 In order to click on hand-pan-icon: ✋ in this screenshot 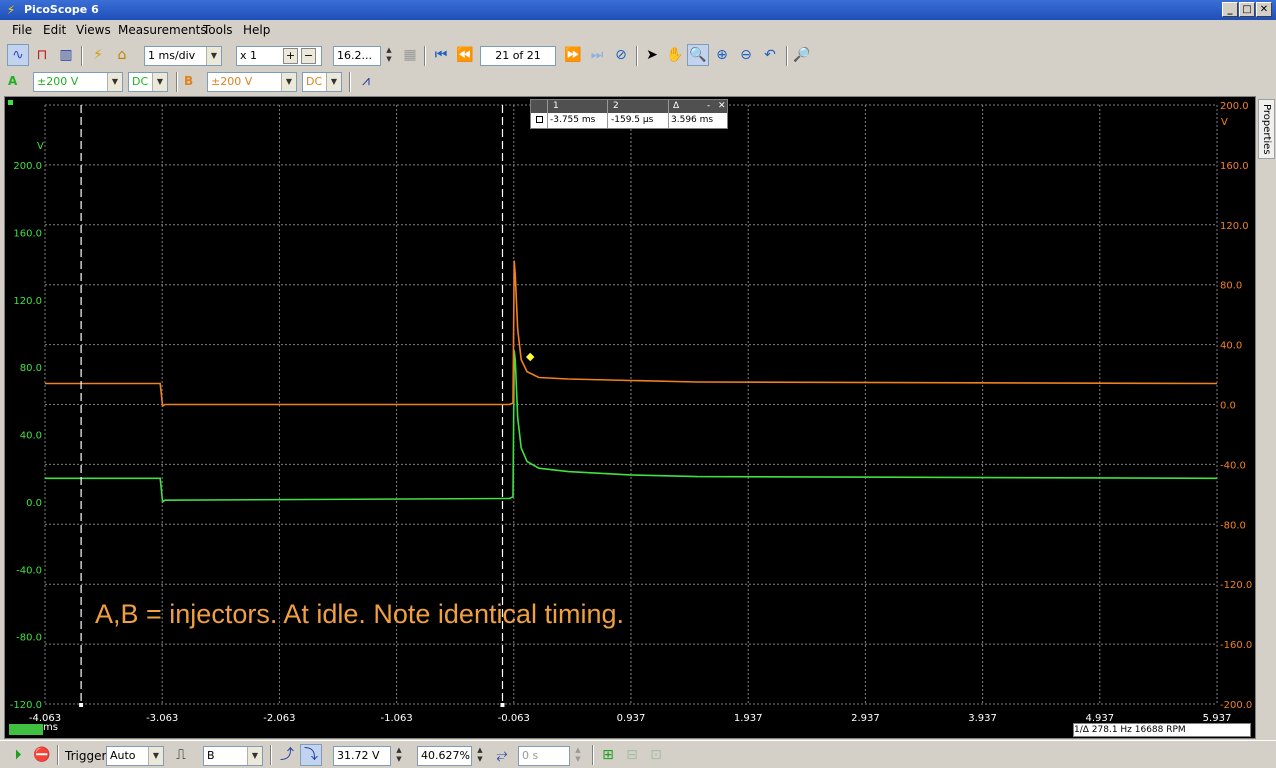, I will do `click(675, 55)`.